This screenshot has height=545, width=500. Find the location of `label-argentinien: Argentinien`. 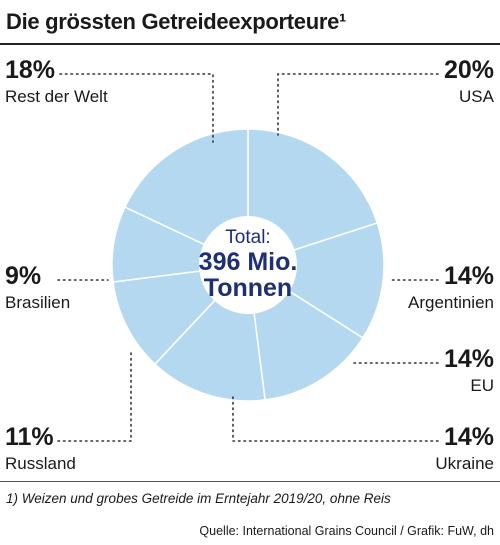

label-argentinien: Argentinien is located at coordinates (450, 302).